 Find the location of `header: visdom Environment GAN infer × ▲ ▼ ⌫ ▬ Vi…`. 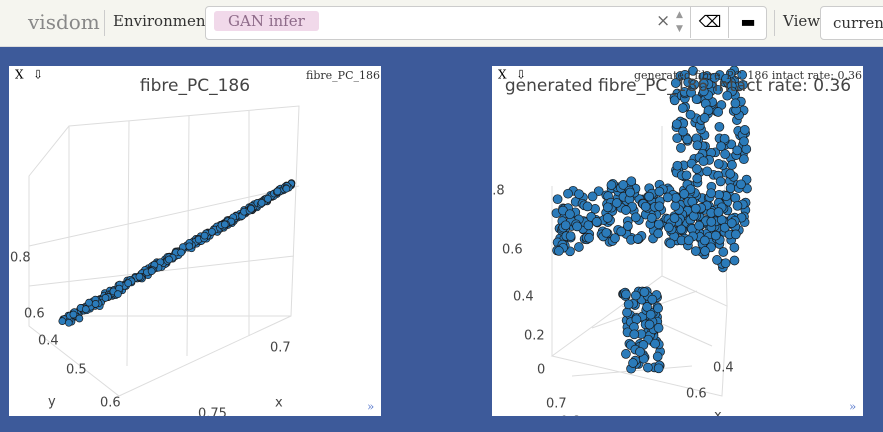

header: visdom Environment GAN infer × ▲ ▼ ⌫ ▬ Vi… is located at coordinates (441, 23).